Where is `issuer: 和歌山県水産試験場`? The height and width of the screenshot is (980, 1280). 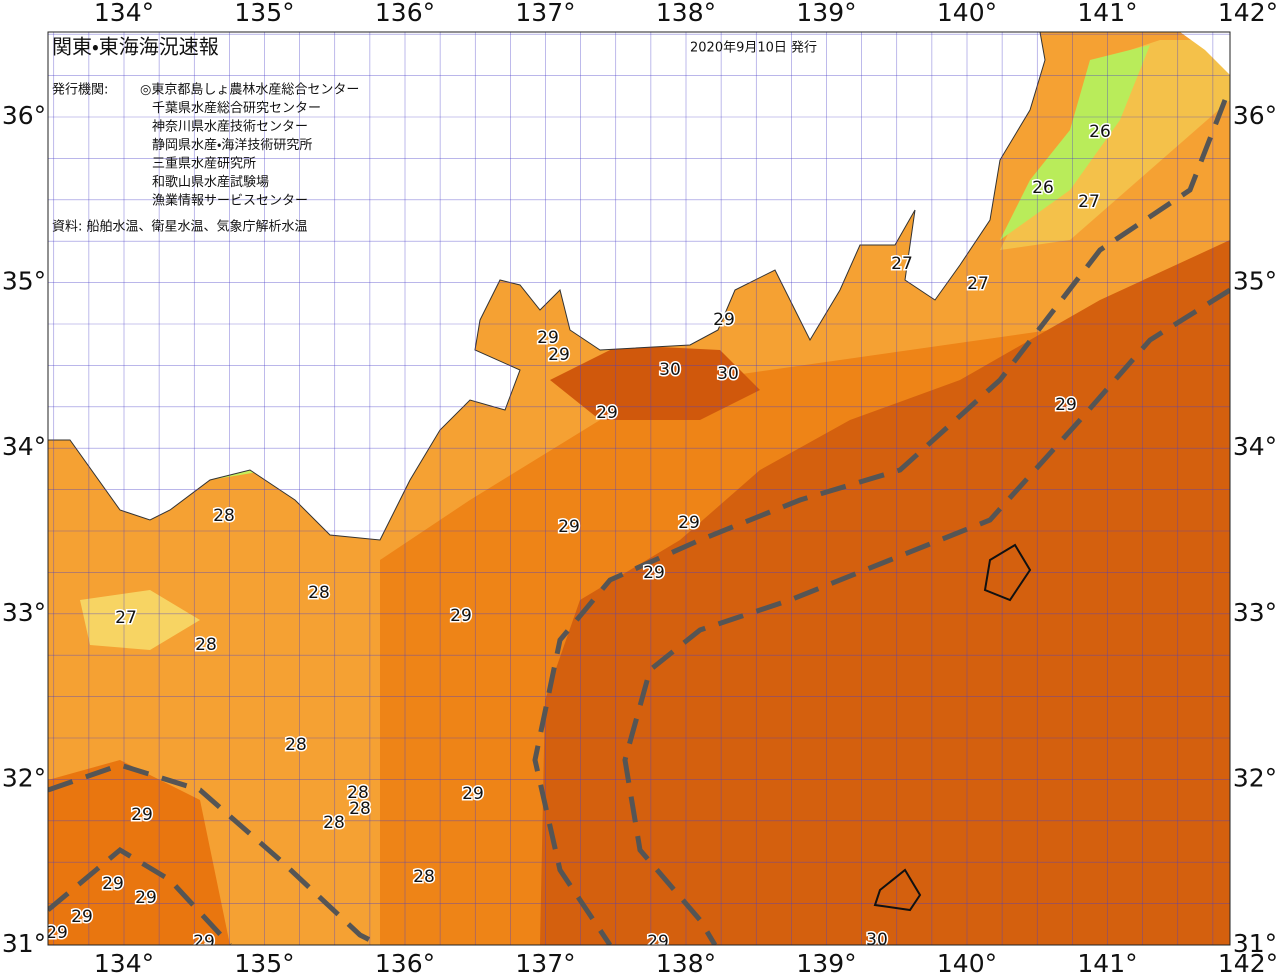
issuer: 和歌山県水産試験場 is located at coordinates (210, 182).